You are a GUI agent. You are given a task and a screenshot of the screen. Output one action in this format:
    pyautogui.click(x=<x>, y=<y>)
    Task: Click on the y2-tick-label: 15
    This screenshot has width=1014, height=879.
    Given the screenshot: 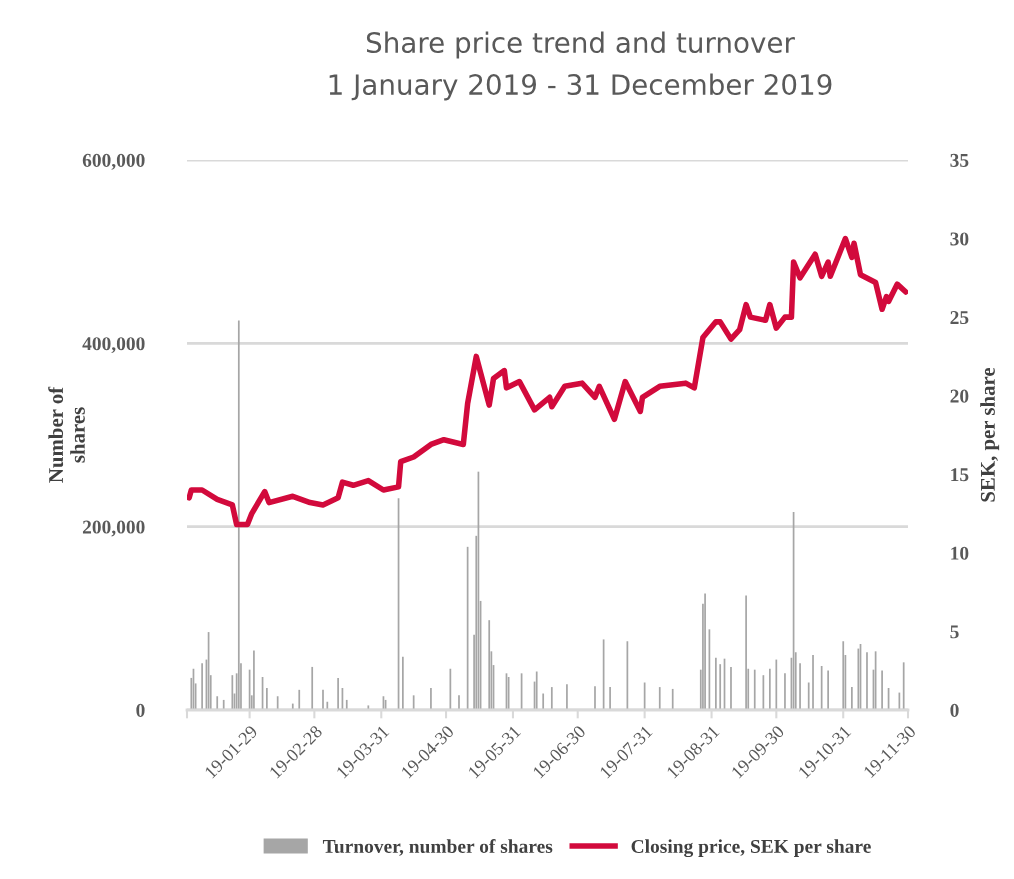 What is the action you would take?
    pyautogui.click(x=960, y=475)
    